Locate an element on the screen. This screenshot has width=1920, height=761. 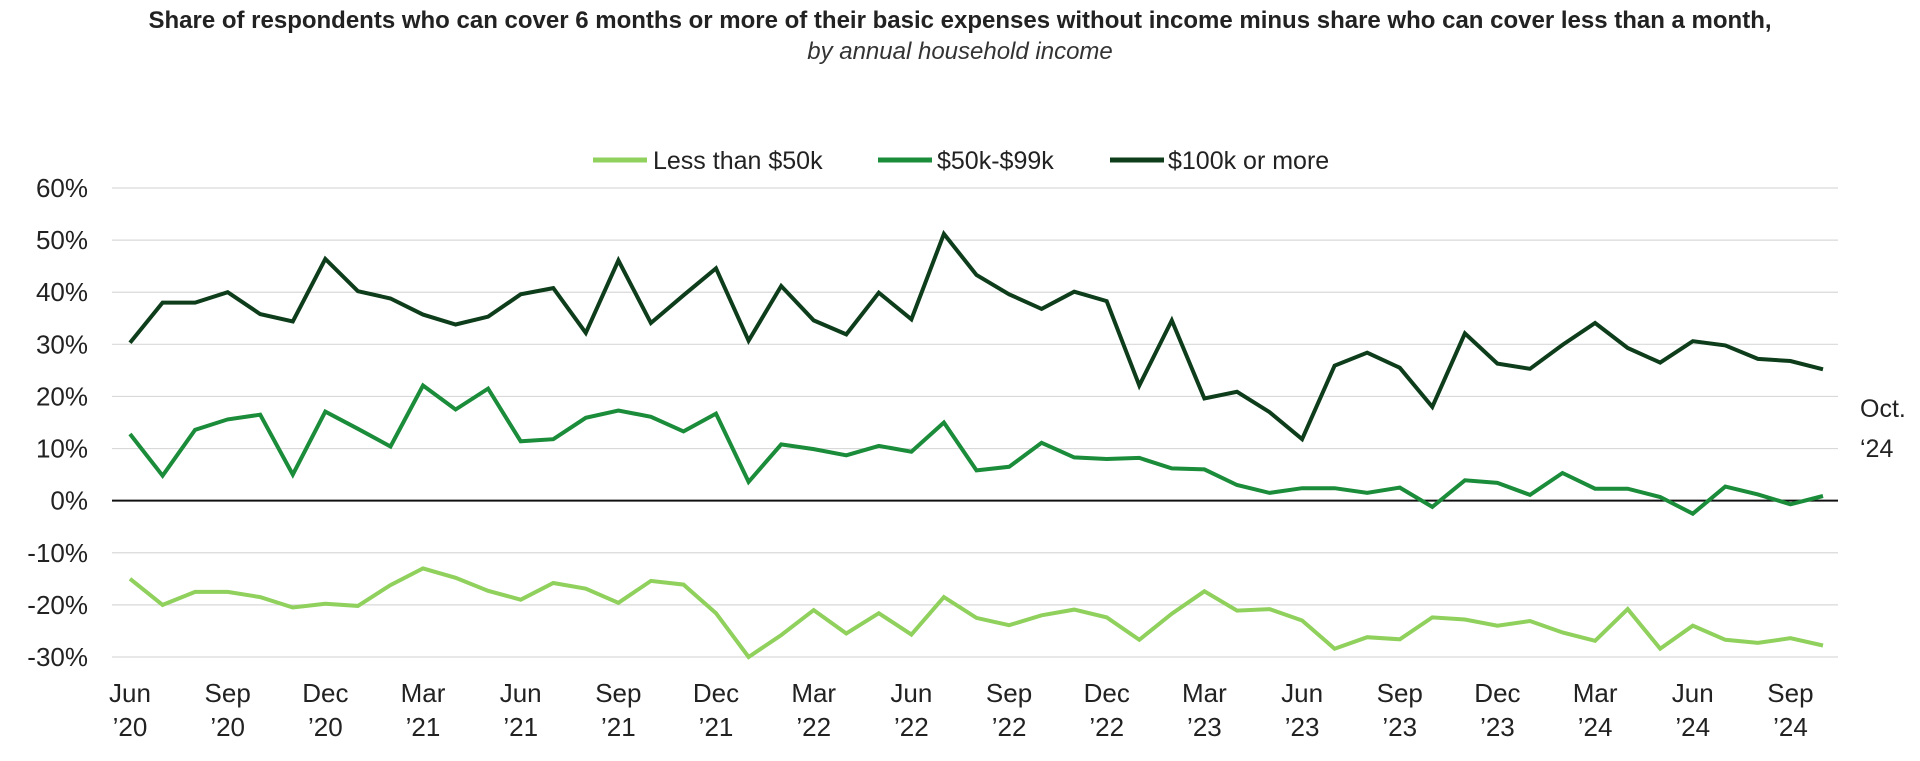
legend-label: $50k-$99k is located at coordinates (995, 161).